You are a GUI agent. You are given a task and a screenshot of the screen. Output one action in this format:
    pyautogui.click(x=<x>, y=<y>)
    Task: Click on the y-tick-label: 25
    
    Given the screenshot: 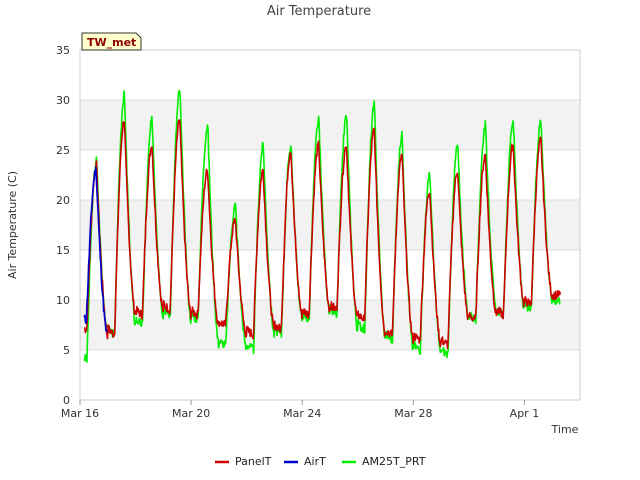 What is the action you would take?
    pyautogui.click(x=63, y=150)
    